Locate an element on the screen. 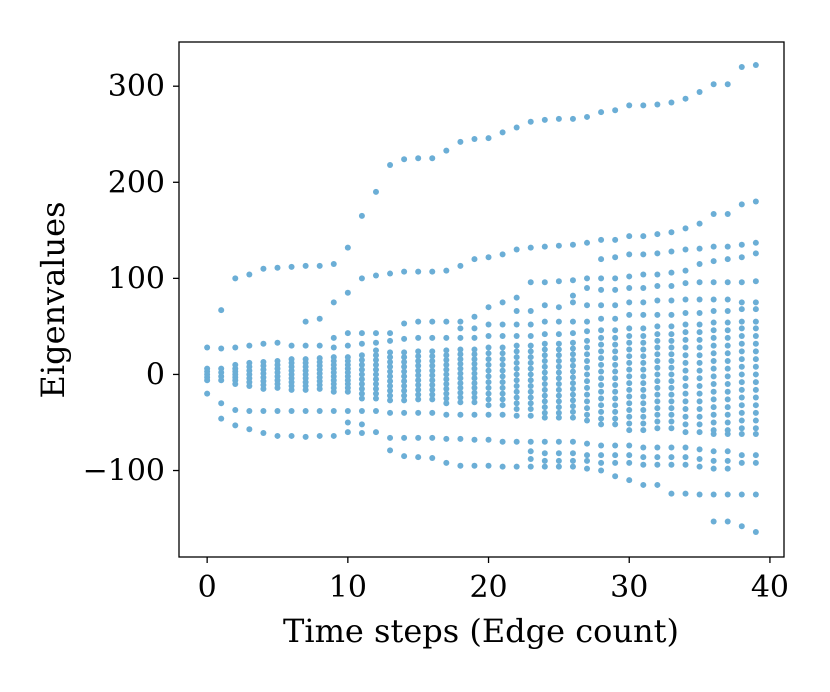 The height and width of the screenshot is (692, 830). y-tick-label: 300 is located at coordinates (136, 86).